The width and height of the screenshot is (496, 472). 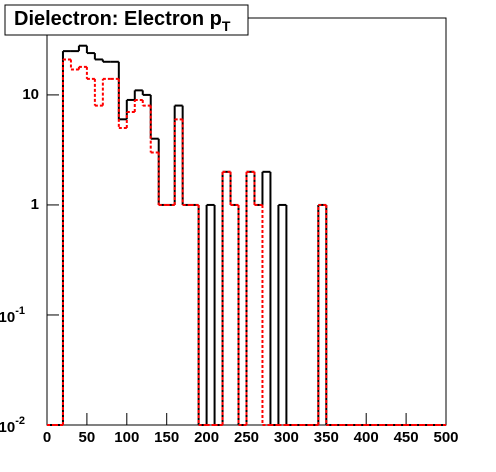 I want to click on x-tick-label: 0, so click(x=47, y=437).